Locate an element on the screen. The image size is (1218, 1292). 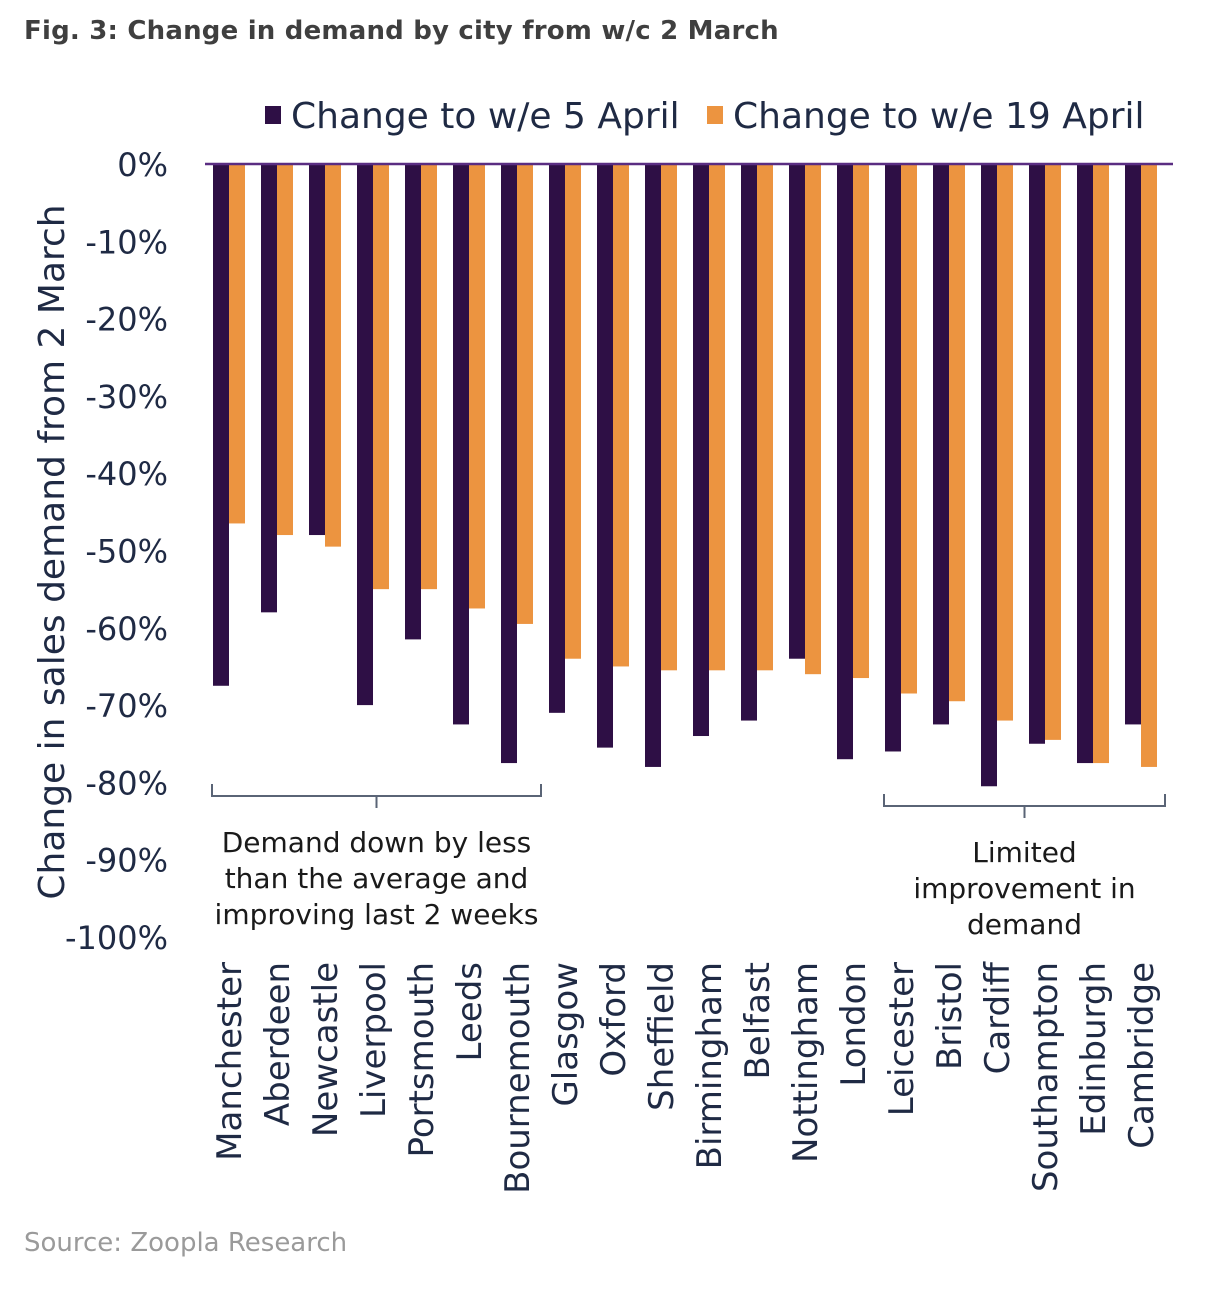
legend-label: Change to w/e 19 April is located at coordinates (939, 116).